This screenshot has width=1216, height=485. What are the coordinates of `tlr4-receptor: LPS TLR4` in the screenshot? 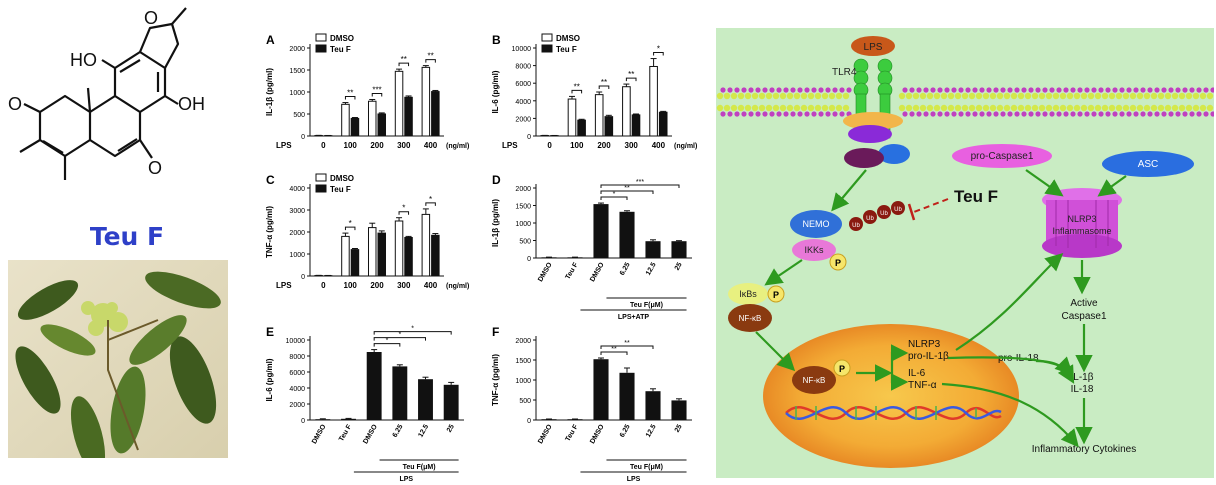 It's located at (871, 102).